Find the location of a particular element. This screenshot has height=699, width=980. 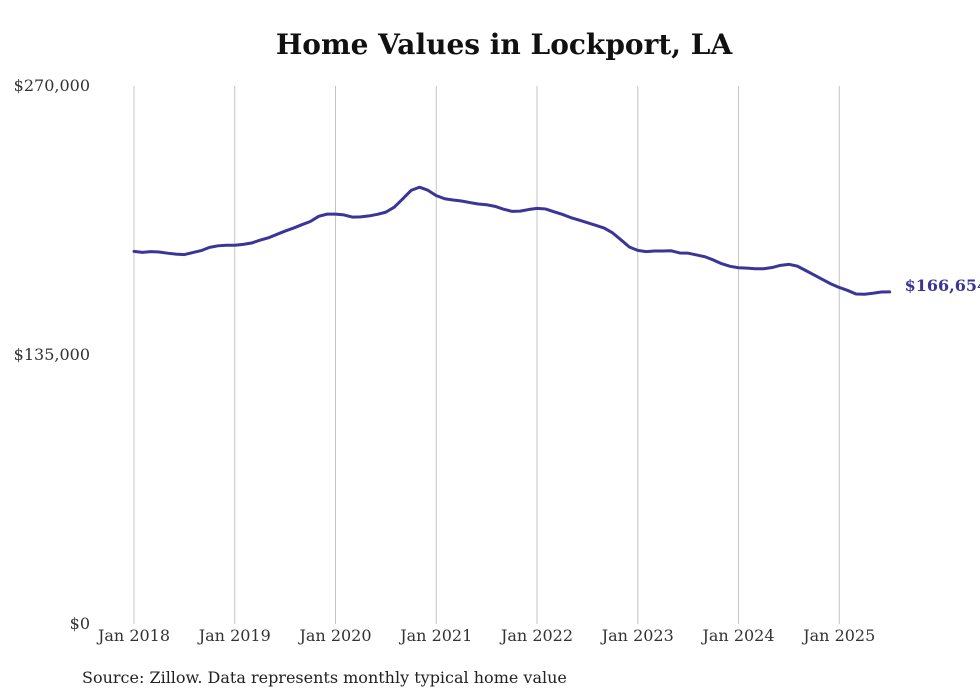

series-line is located at coordinates (512, 240).